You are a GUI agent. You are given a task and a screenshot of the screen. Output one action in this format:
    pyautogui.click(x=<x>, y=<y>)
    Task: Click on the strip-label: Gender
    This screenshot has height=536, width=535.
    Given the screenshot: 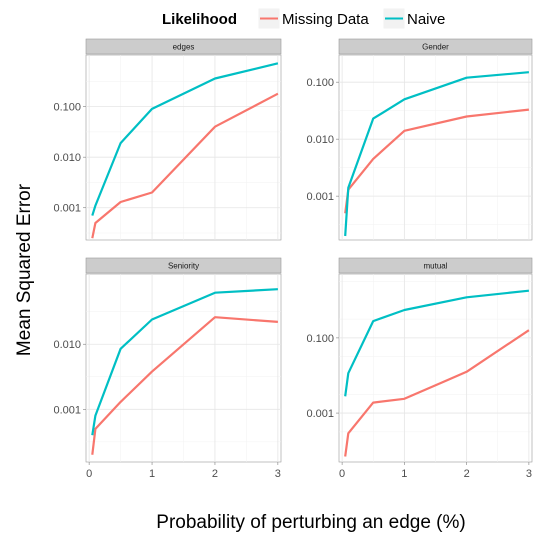 What is the action you would take?
    pyautogui.click(x=435, y=47)
    